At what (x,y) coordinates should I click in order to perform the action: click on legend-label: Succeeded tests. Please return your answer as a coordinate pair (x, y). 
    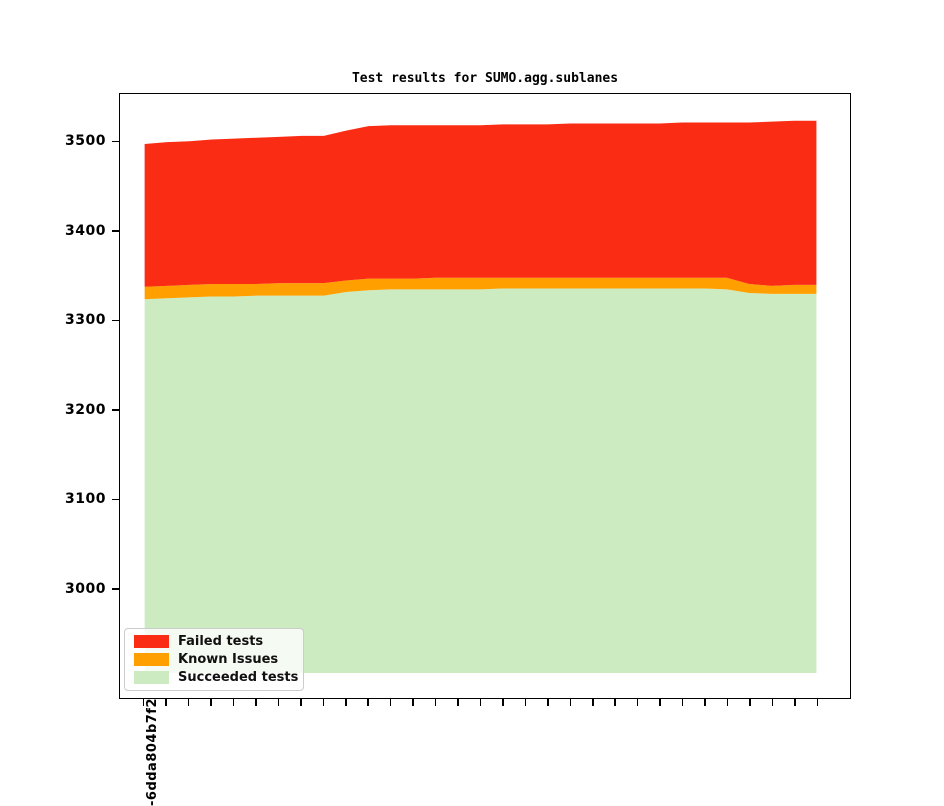
    Looking at the image, I should click on (238, 678).